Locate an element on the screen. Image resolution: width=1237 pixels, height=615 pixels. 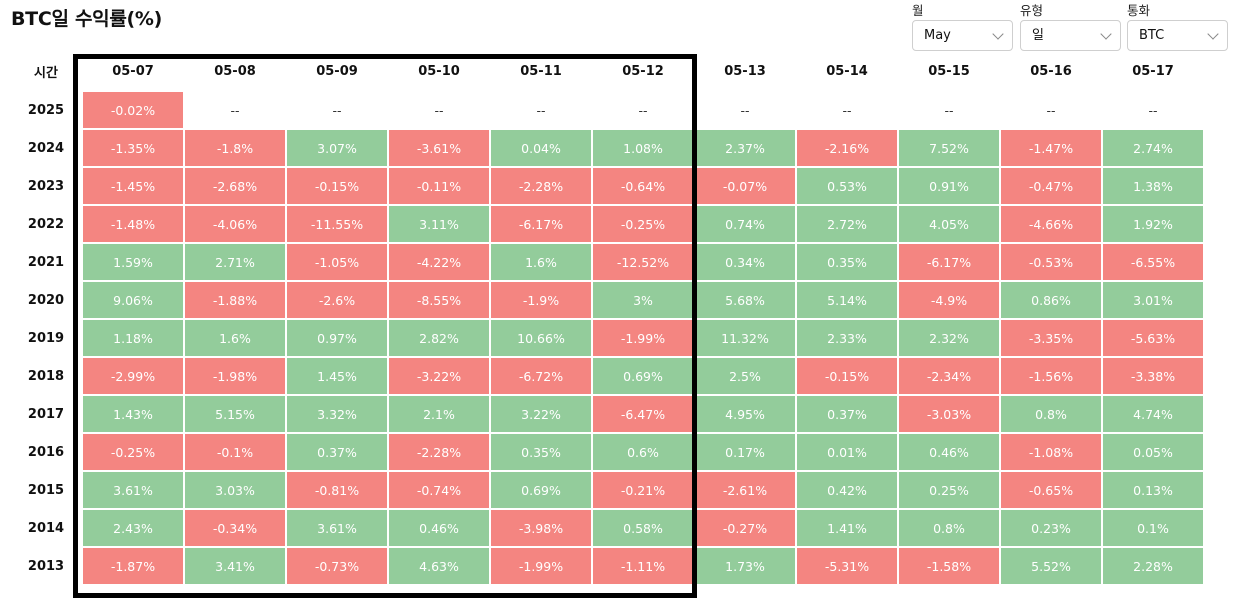
return-cell: -5.31% is located at coordinates (847, 566).